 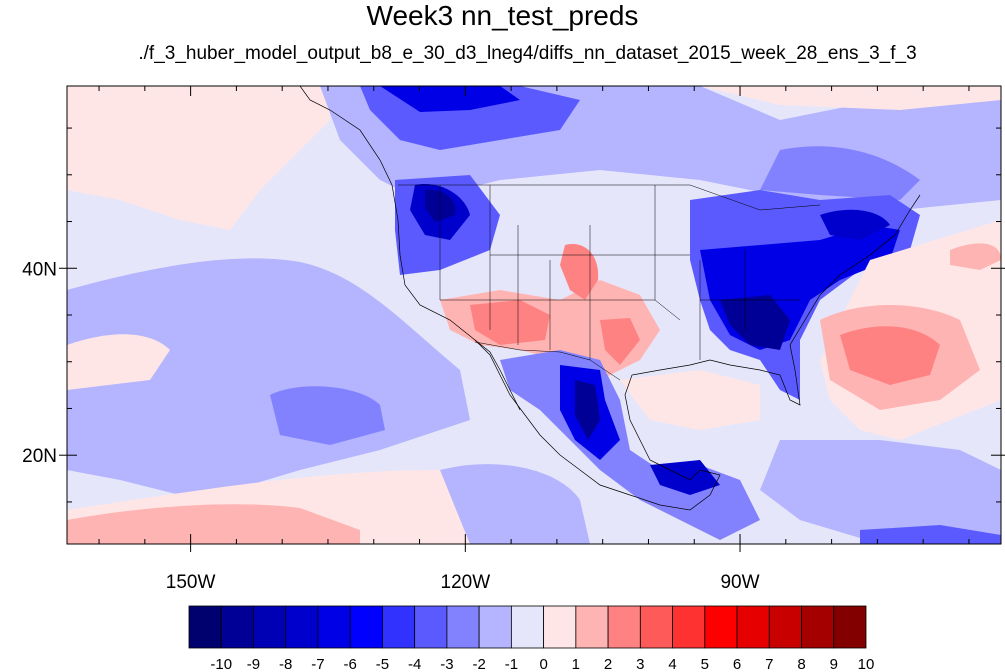 What do you see at coordinates (478, 664) in the screenshot?
I see `colorbar-label: -2` at bounding box center [478, 664].